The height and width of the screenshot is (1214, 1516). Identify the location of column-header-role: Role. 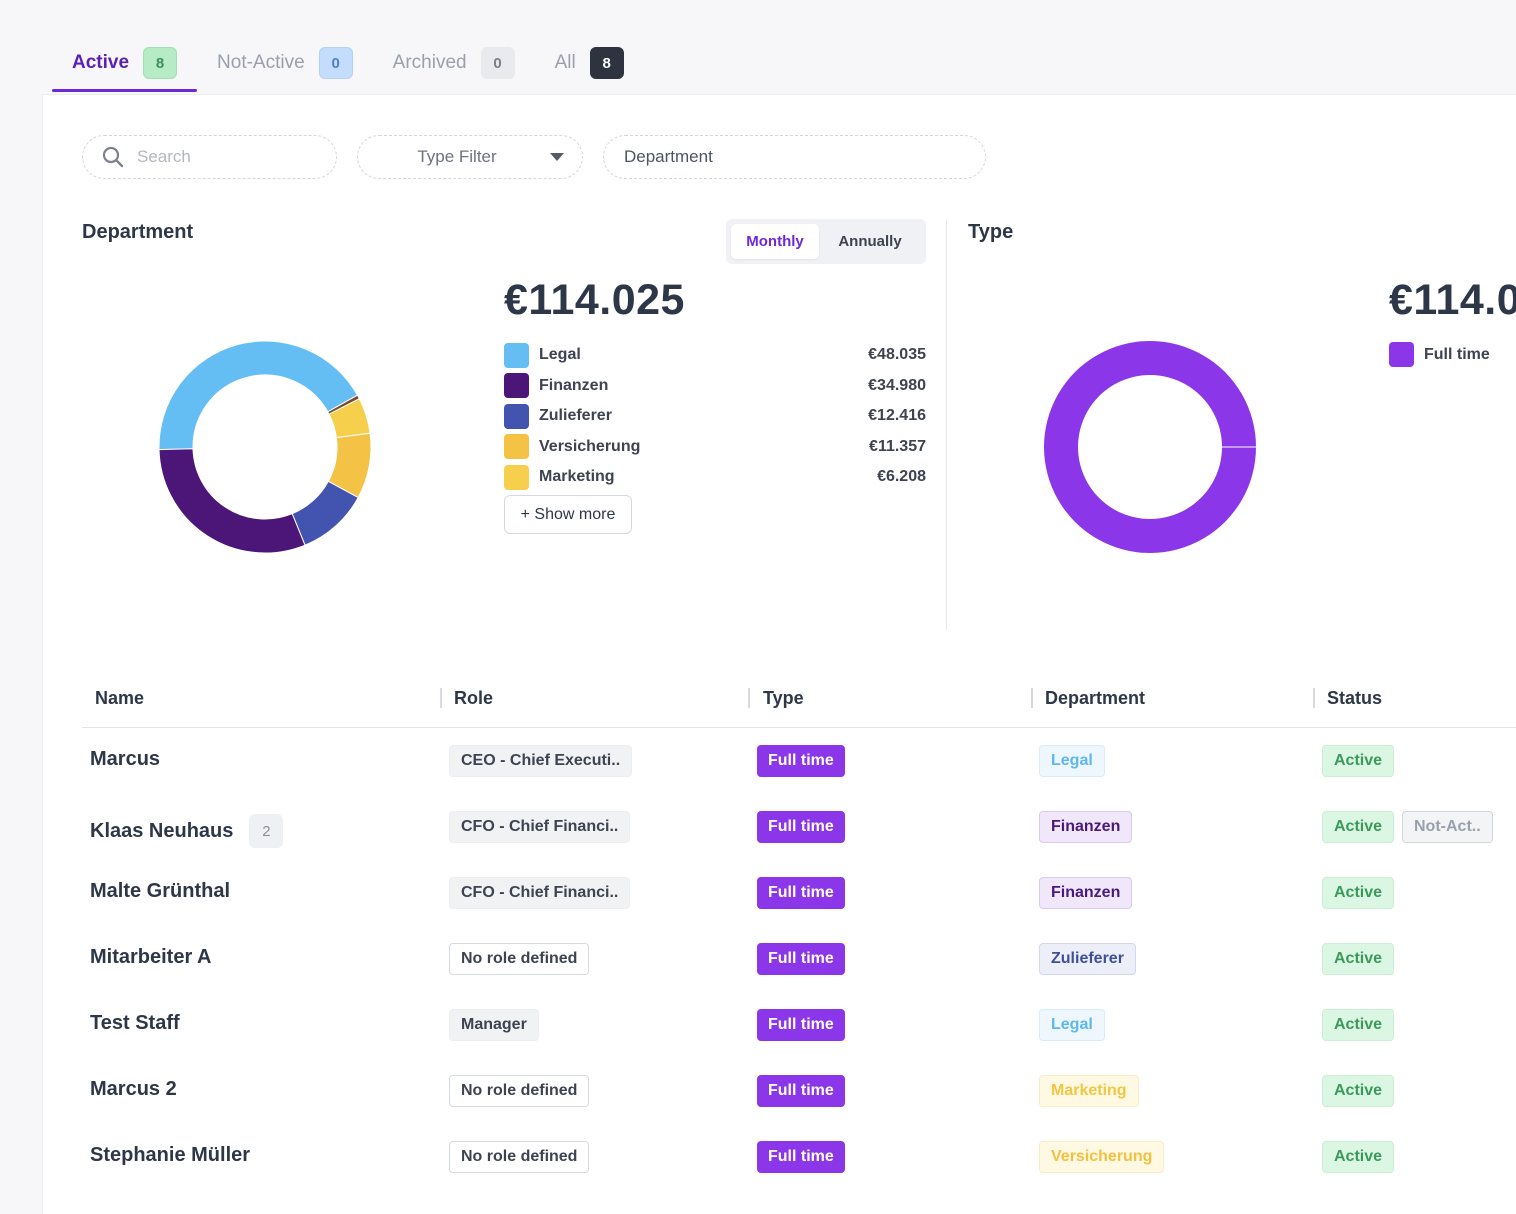
(474, 698).